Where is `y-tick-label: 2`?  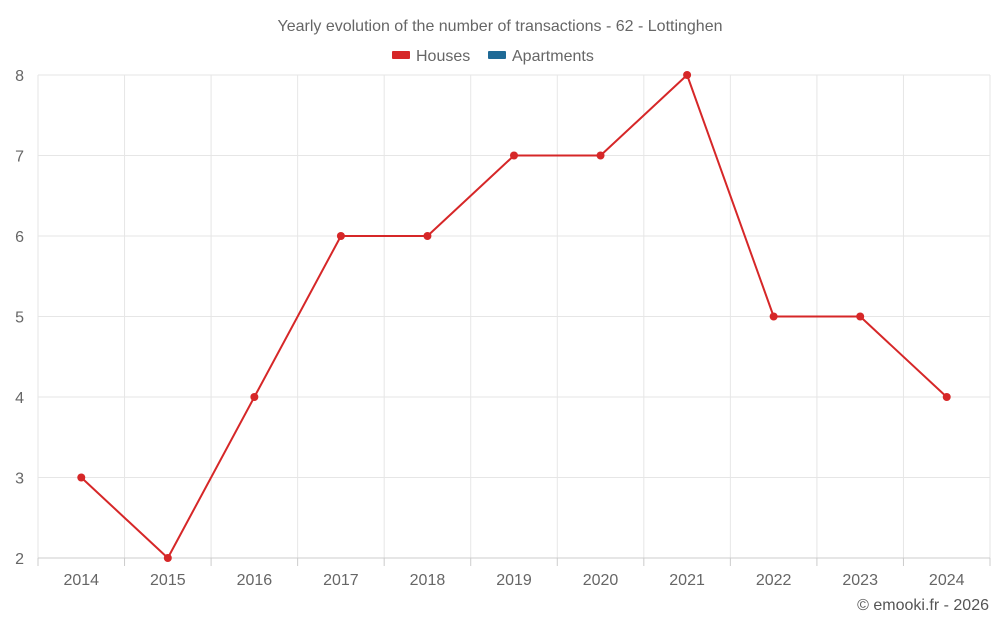
y-tick-label: 2 is located at coordinates (19, 559).